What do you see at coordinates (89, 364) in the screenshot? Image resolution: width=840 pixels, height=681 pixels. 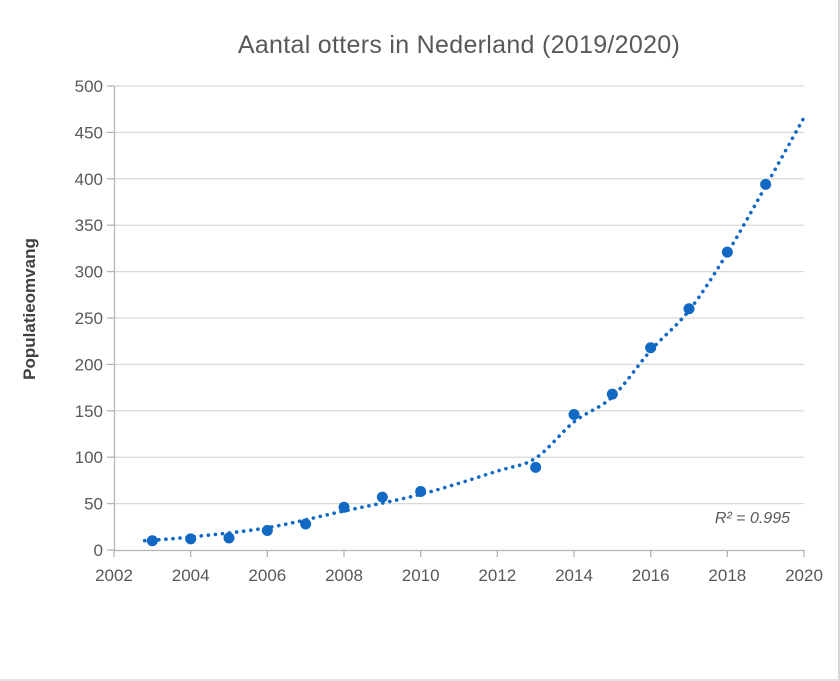 I see `y-tick-label: 200` at bounding box center [89, 364].